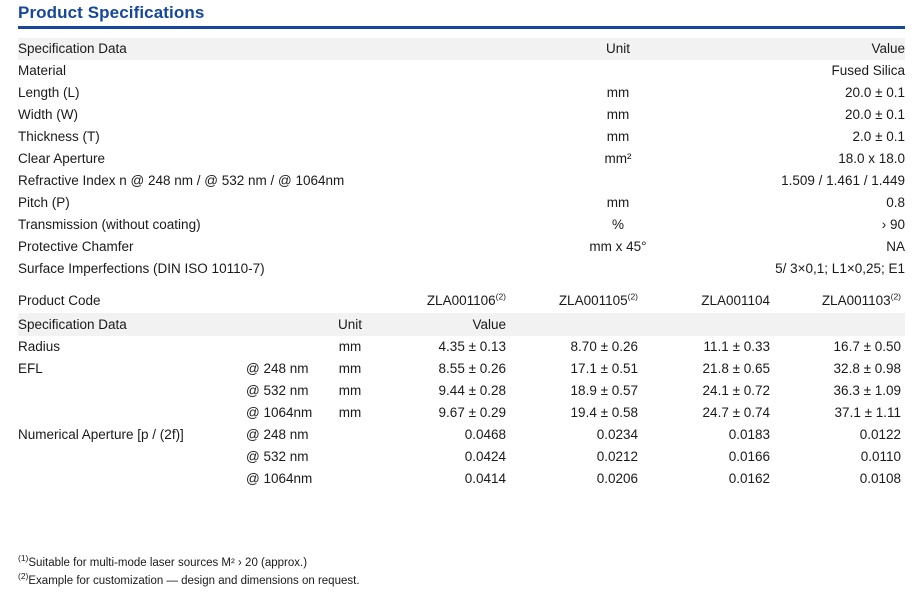  I want to click on footnote-1-marker: (1), so click(23, 558).